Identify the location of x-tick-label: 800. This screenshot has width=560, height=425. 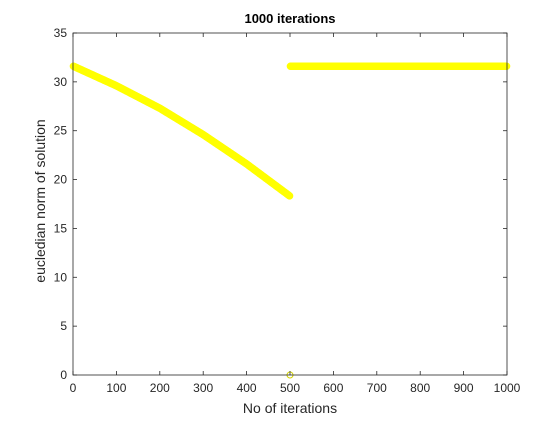
(420, 388).